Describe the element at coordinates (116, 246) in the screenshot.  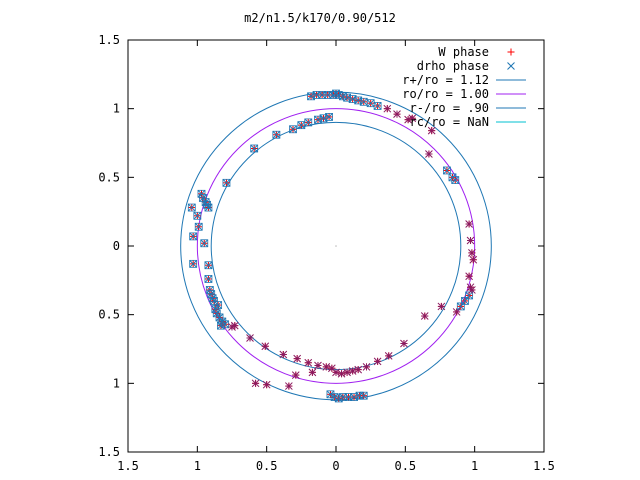
I see `y-tick-label: 0` at that location.